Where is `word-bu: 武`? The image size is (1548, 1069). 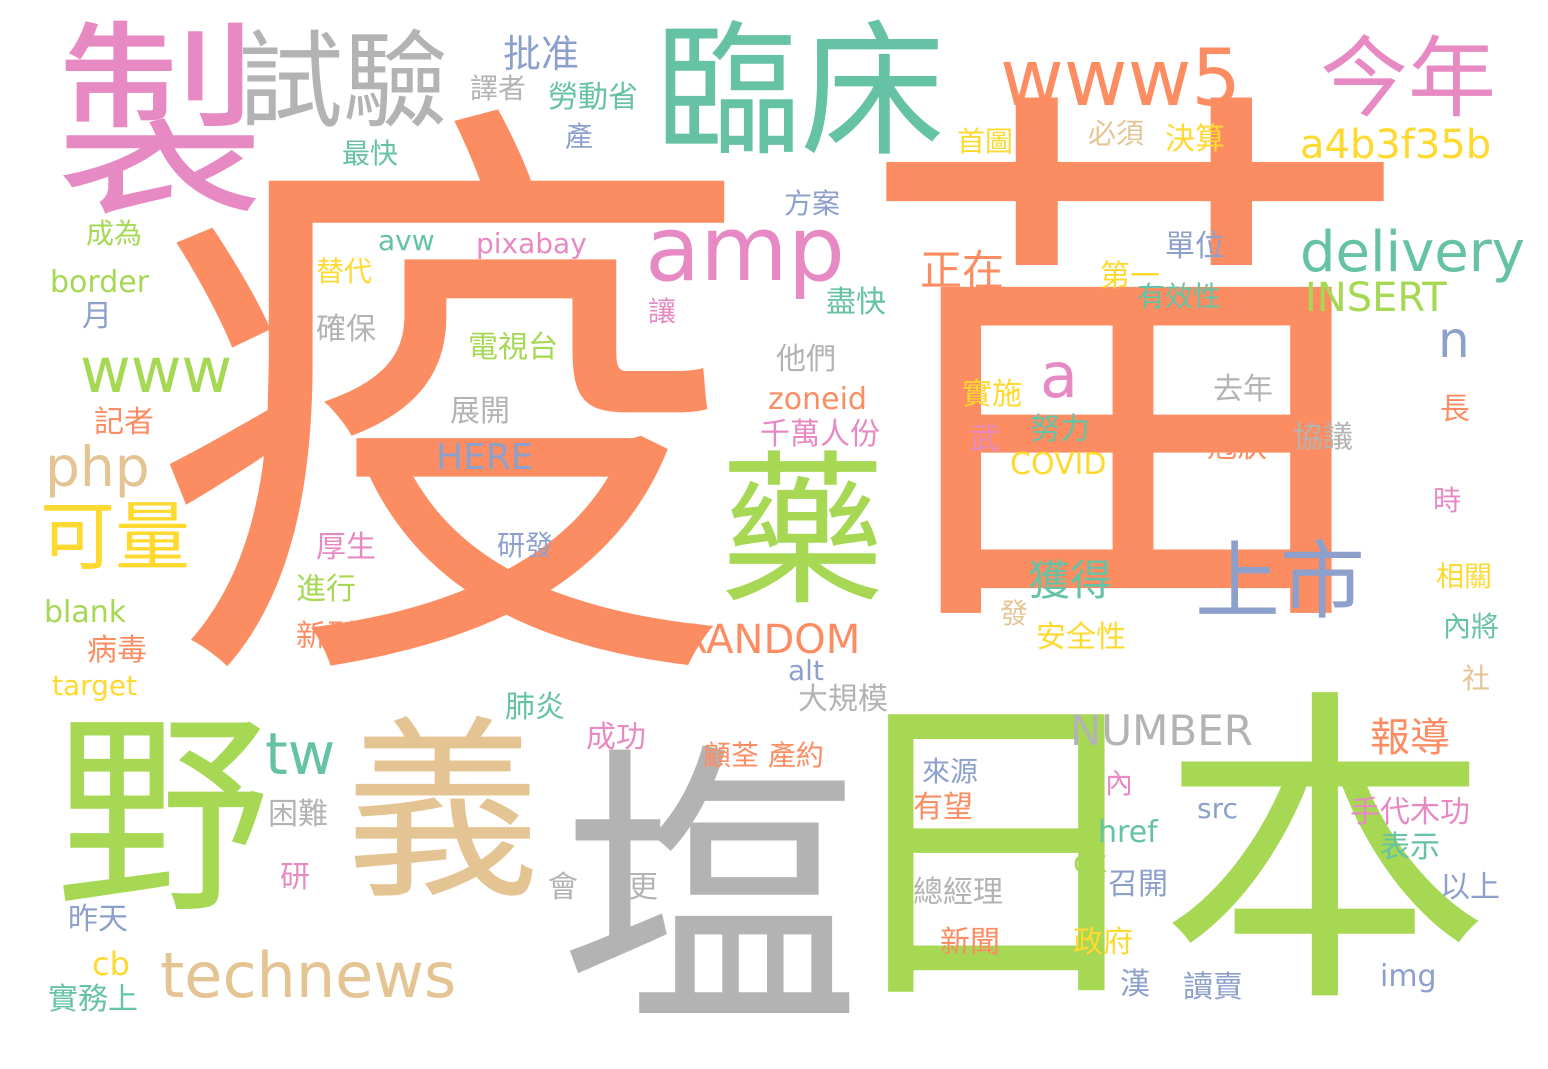
word-bu: 武 is located at coordinates (985, 440).